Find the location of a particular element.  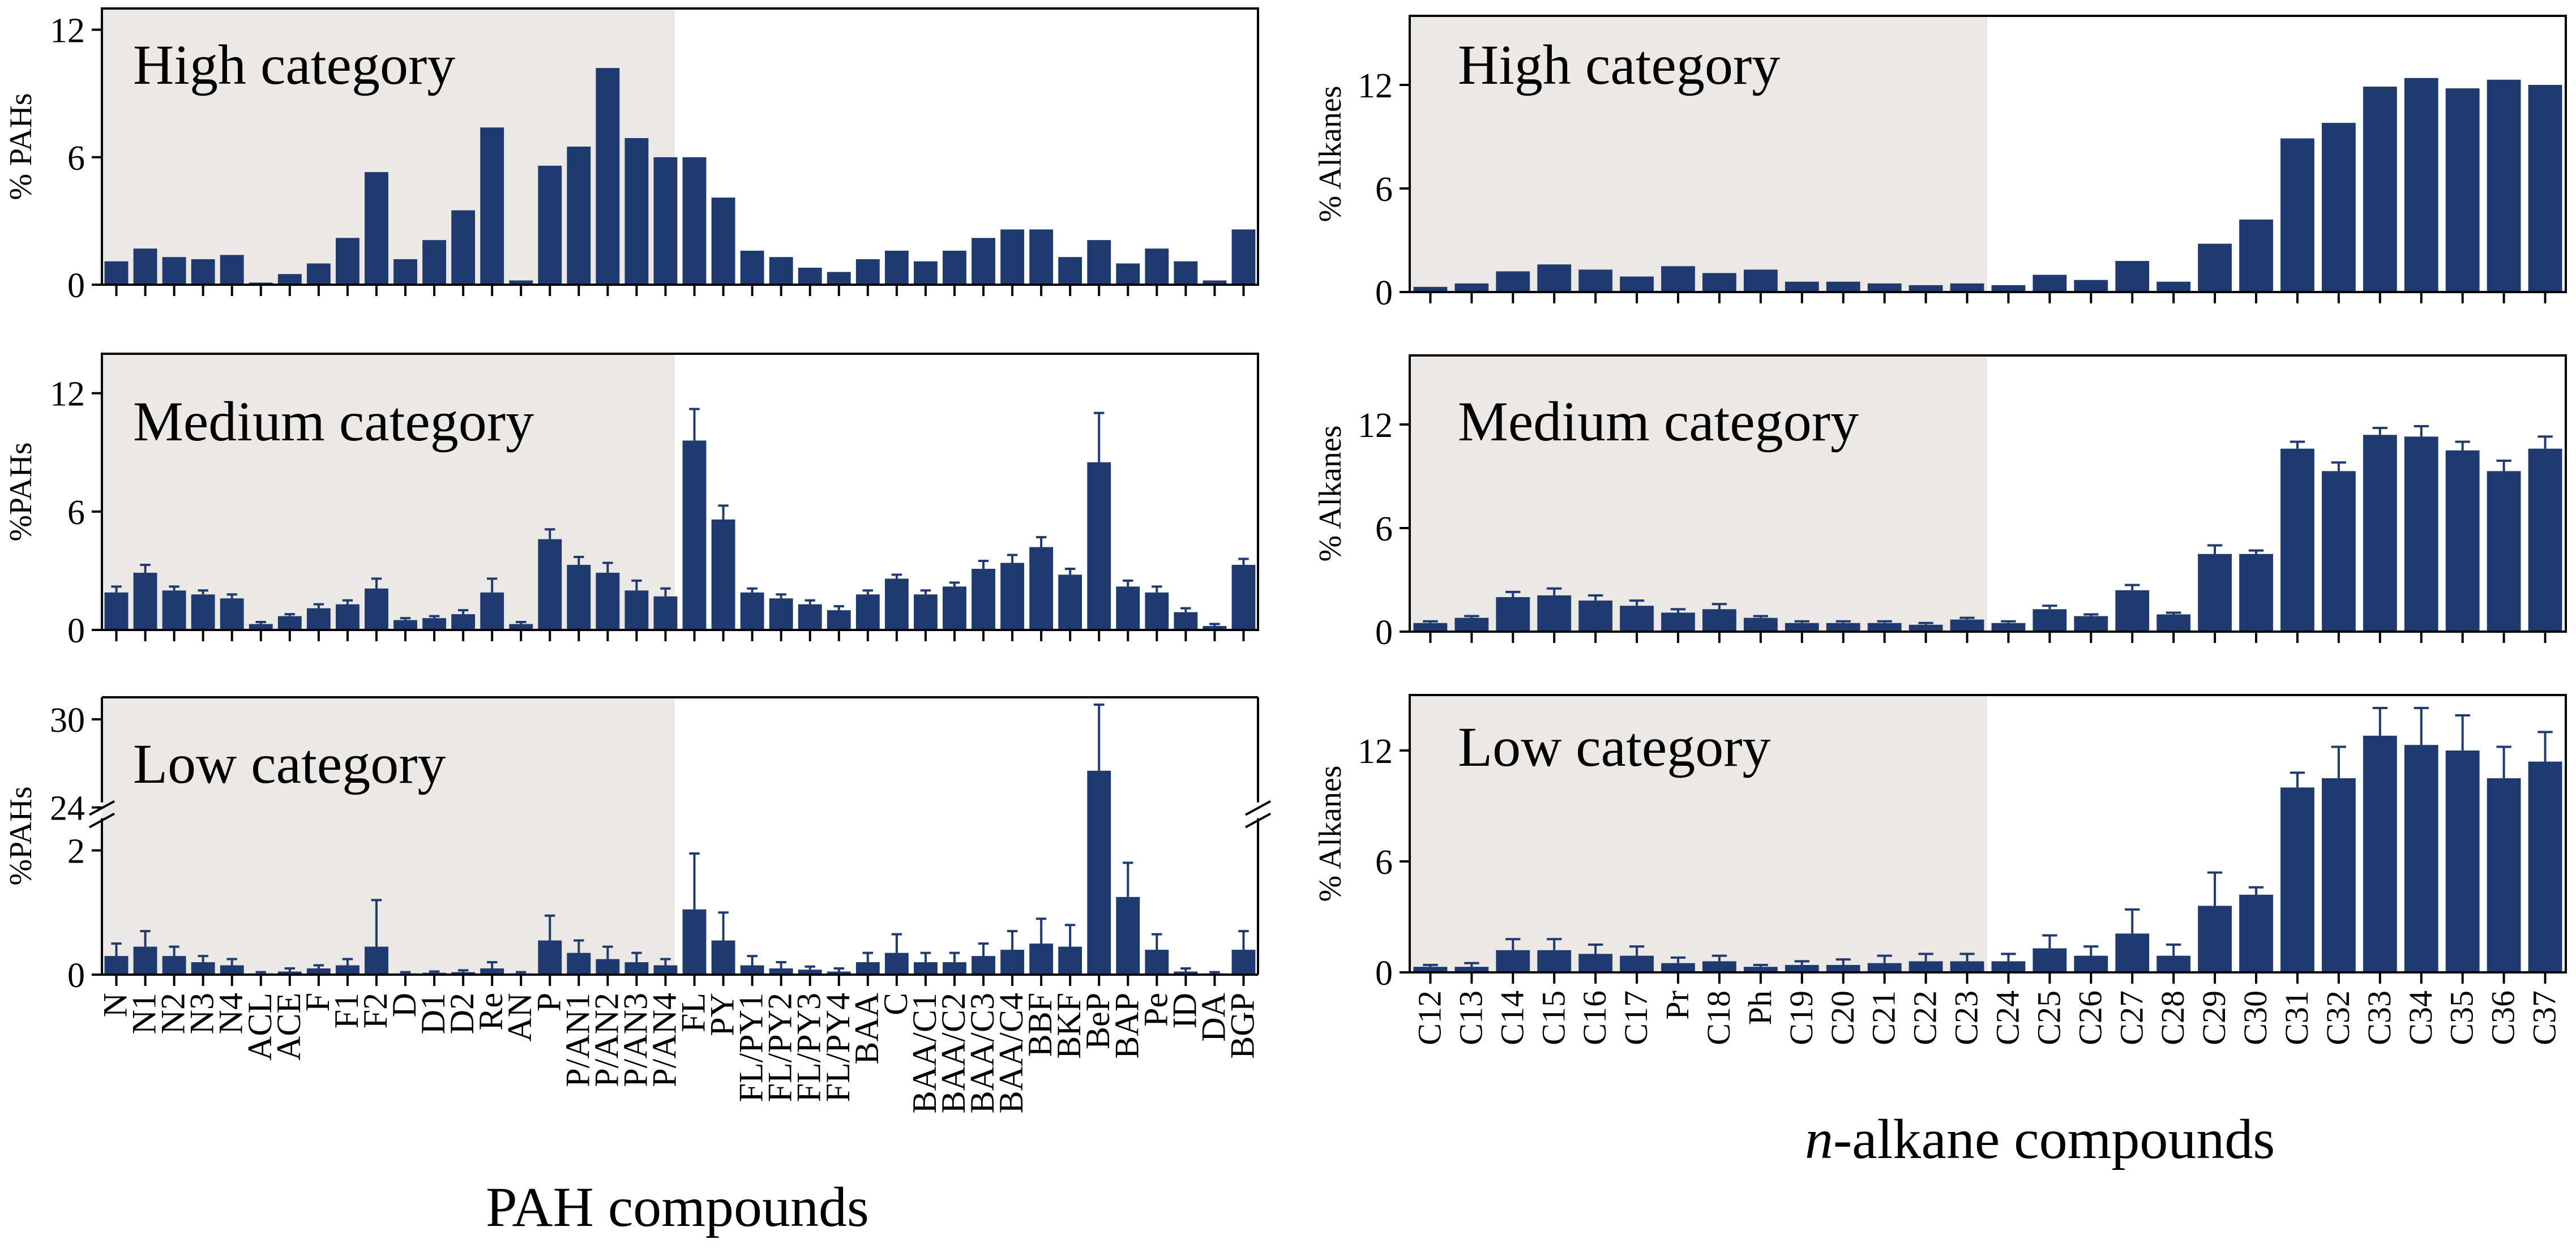

pah-high-bar-FL/PY1 is located at coordinates (752, 268).